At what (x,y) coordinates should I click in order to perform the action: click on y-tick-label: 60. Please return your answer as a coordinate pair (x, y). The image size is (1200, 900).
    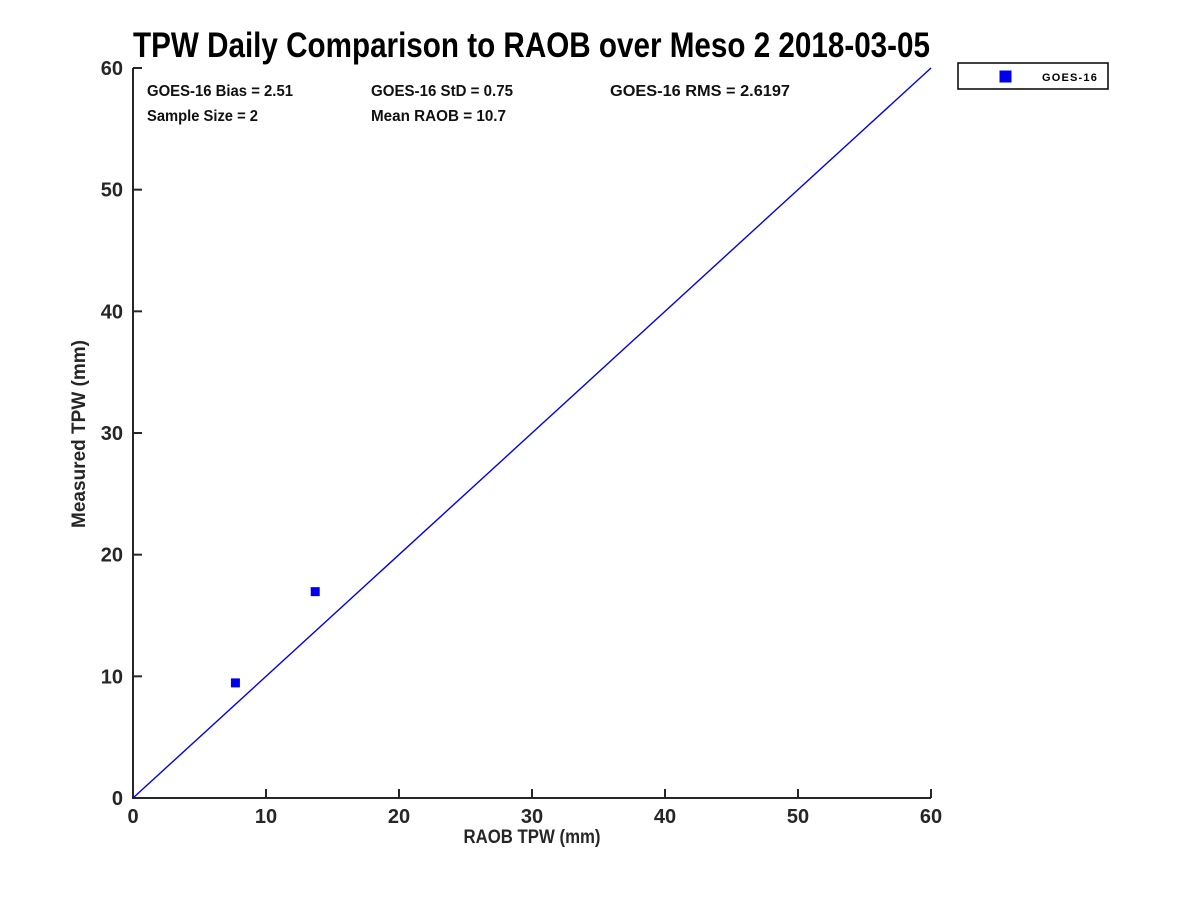
    Looking at the image, I should click on (112, 69).